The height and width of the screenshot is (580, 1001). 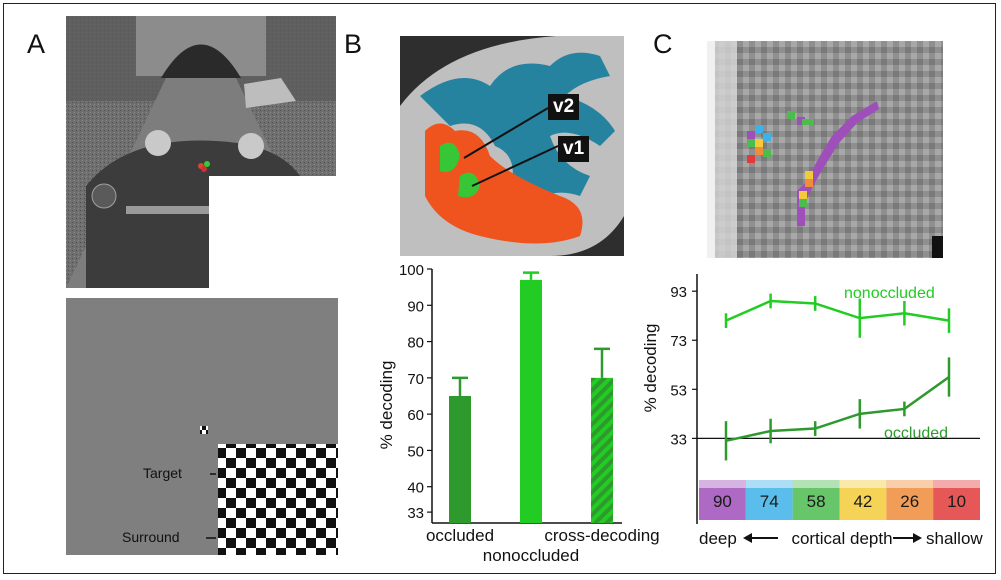 What do you see at coordinates (353, 44) in the screenshot?
I see `panel-label-b: B` at bounding box center [353, 44].